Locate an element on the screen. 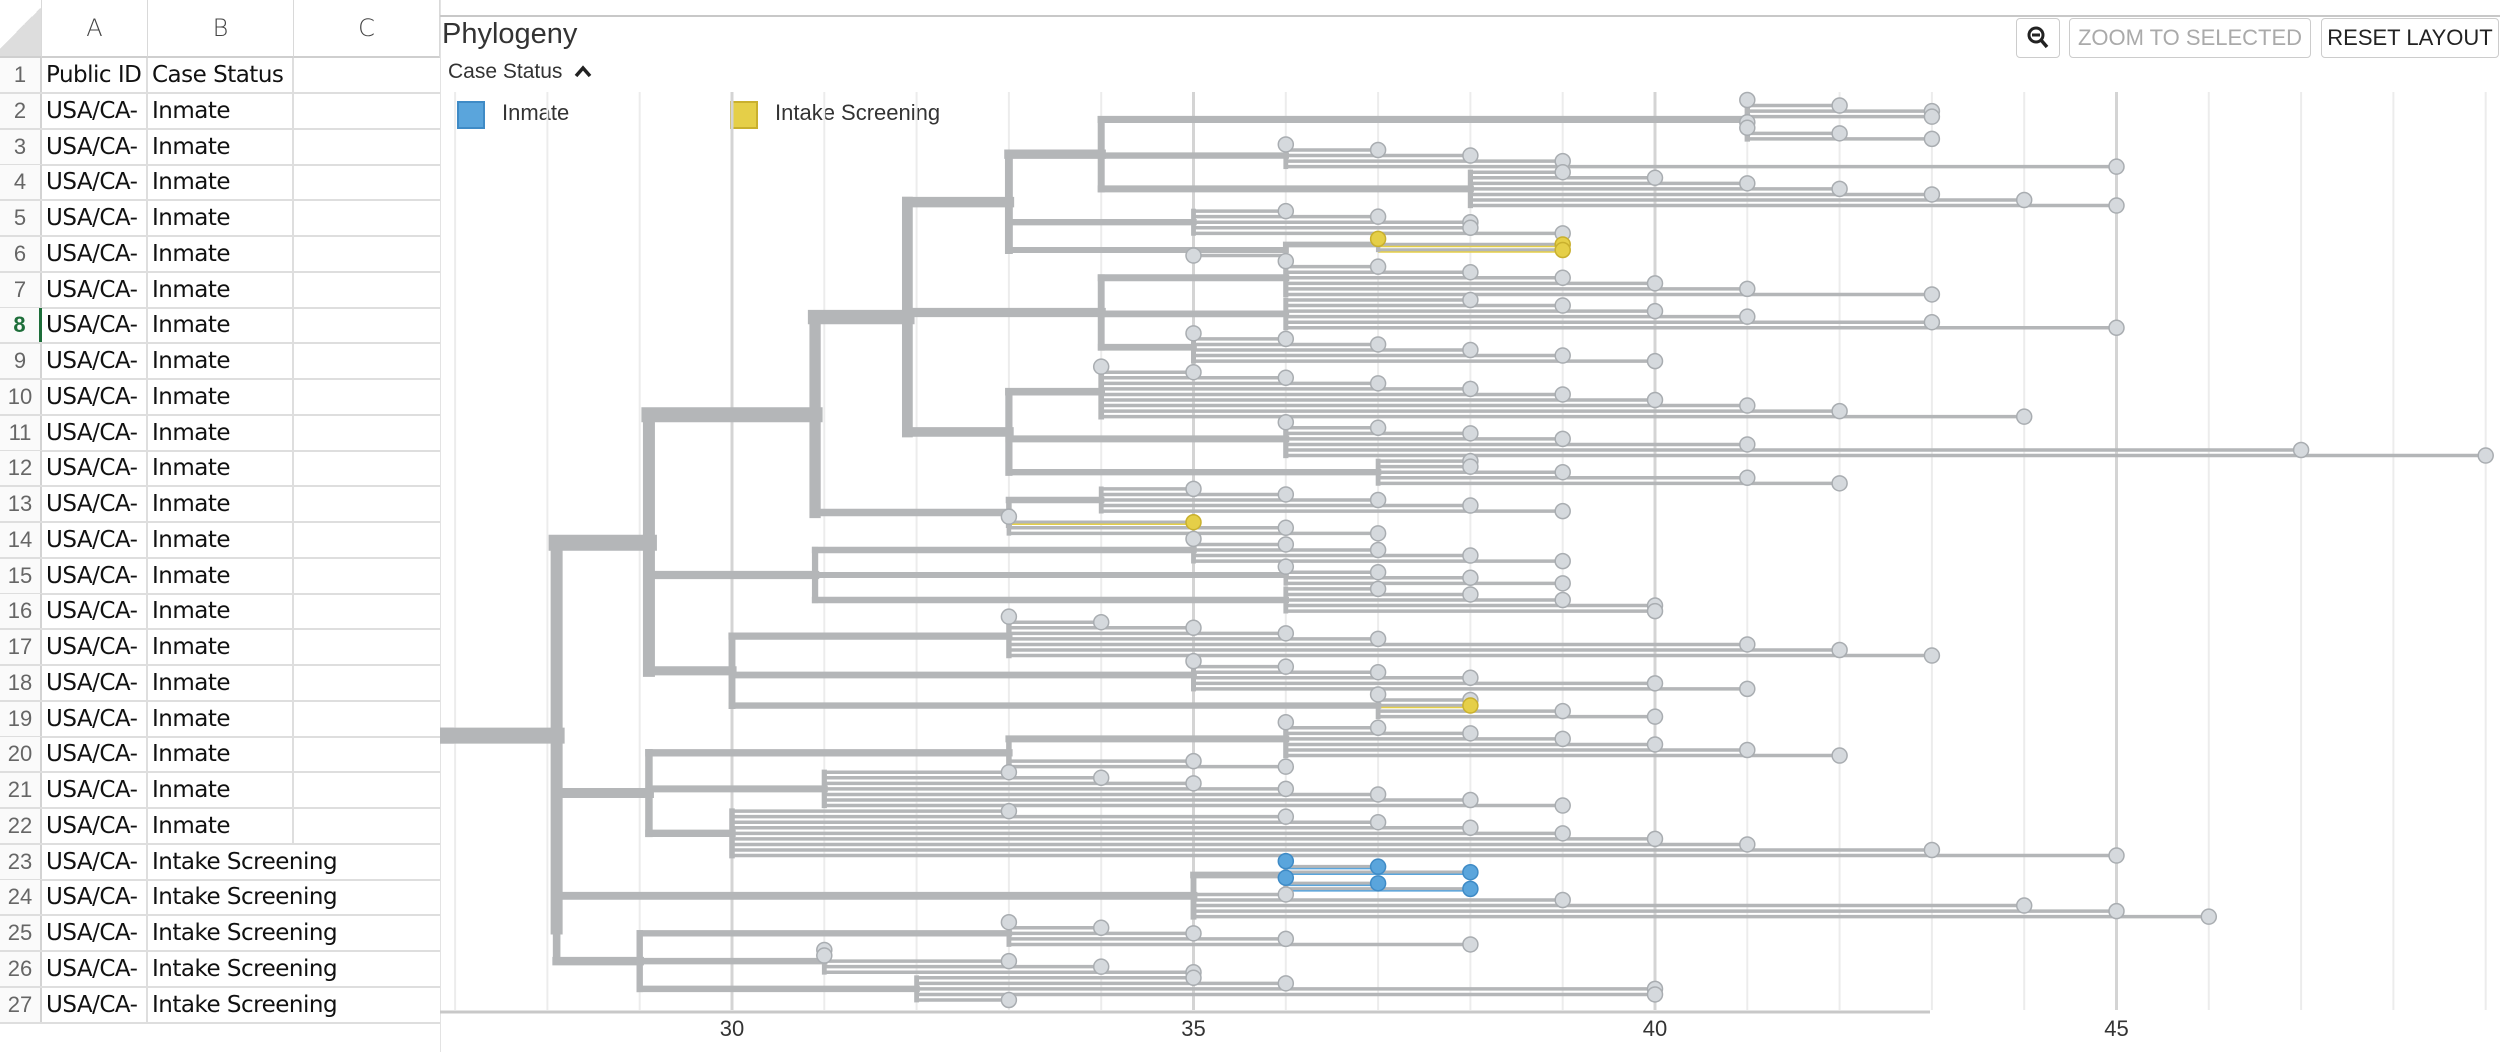 The height and width of the screenshot is (1052, 2516). spreadsheet-row: 13 USA/CA- Inmate is located at coordinates (220, 505).